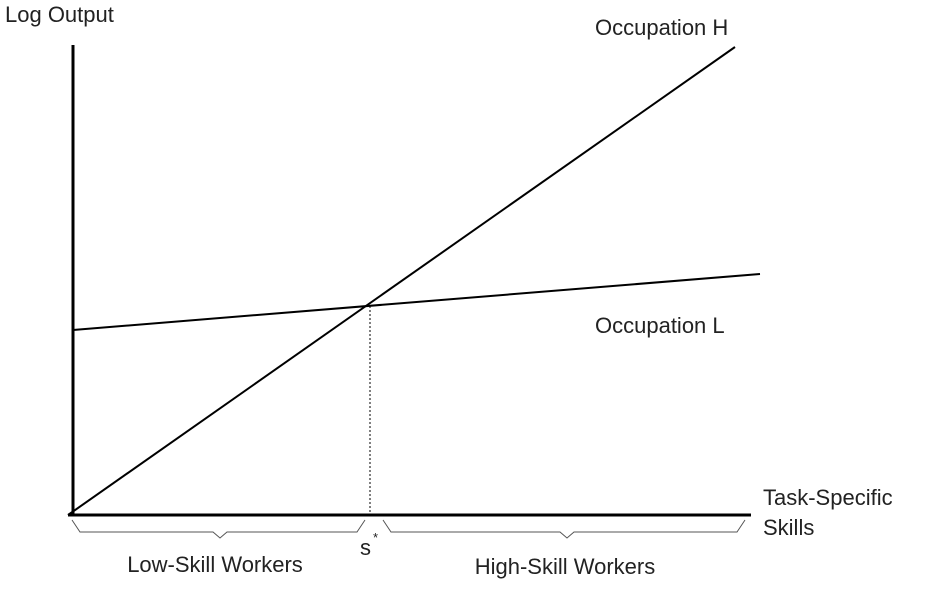 Image resolution: width=932 pixels, height=590 pixels. Describe the element at coordinates (215, 564) in the screenshot. I see `group-label: Low-Skill Workers` at that location.